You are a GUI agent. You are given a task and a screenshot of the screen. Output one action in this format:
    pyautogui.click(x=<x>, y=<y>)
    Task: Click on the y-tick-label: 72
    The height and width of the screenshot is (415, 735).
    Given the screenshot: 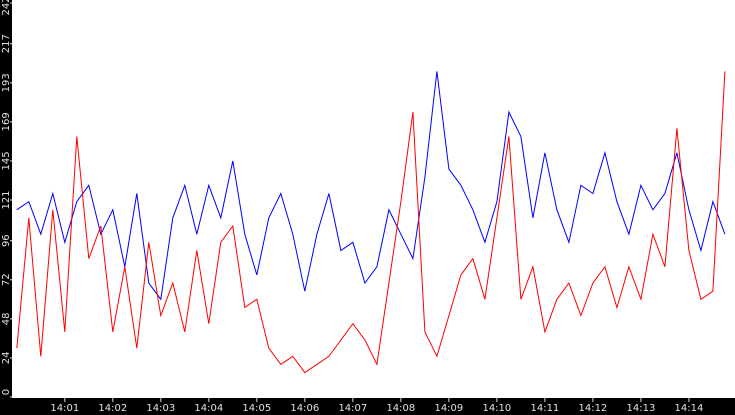 What is the action you would take?
    pyautogui.click(x=6, y=279)
    